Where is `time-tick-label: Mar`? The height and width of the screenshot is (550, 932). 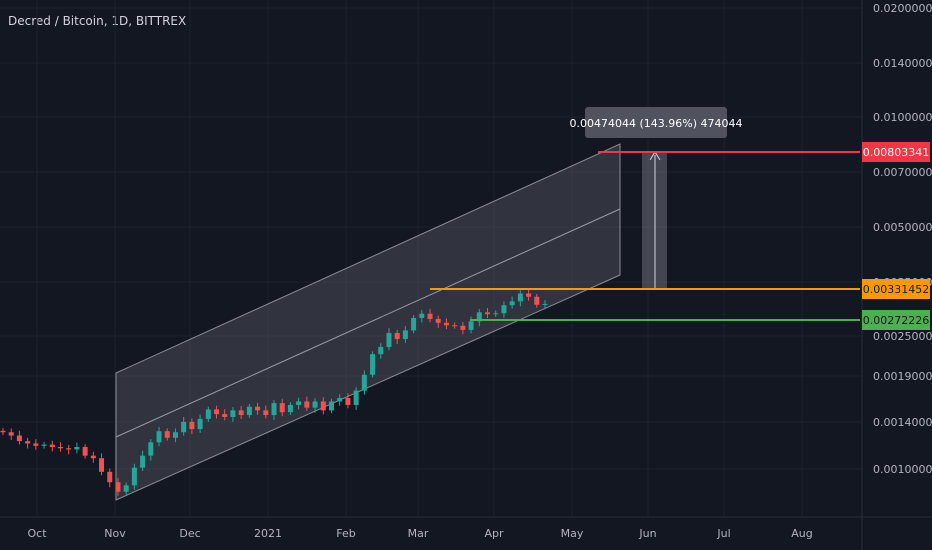
time-tick-label: Mar is located at coordinates (418, 533).